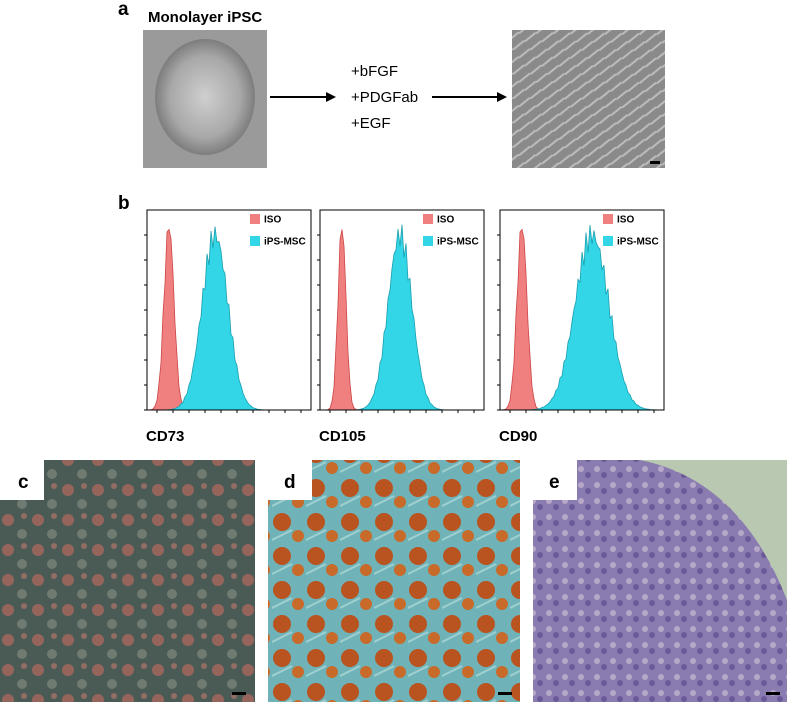 This screenshot has width=787, height=702. What do you see at coordinates (205, 17) in the screenshot?
I see `panel-title: Monolayer iPSC` at bounding box center [205, 17].